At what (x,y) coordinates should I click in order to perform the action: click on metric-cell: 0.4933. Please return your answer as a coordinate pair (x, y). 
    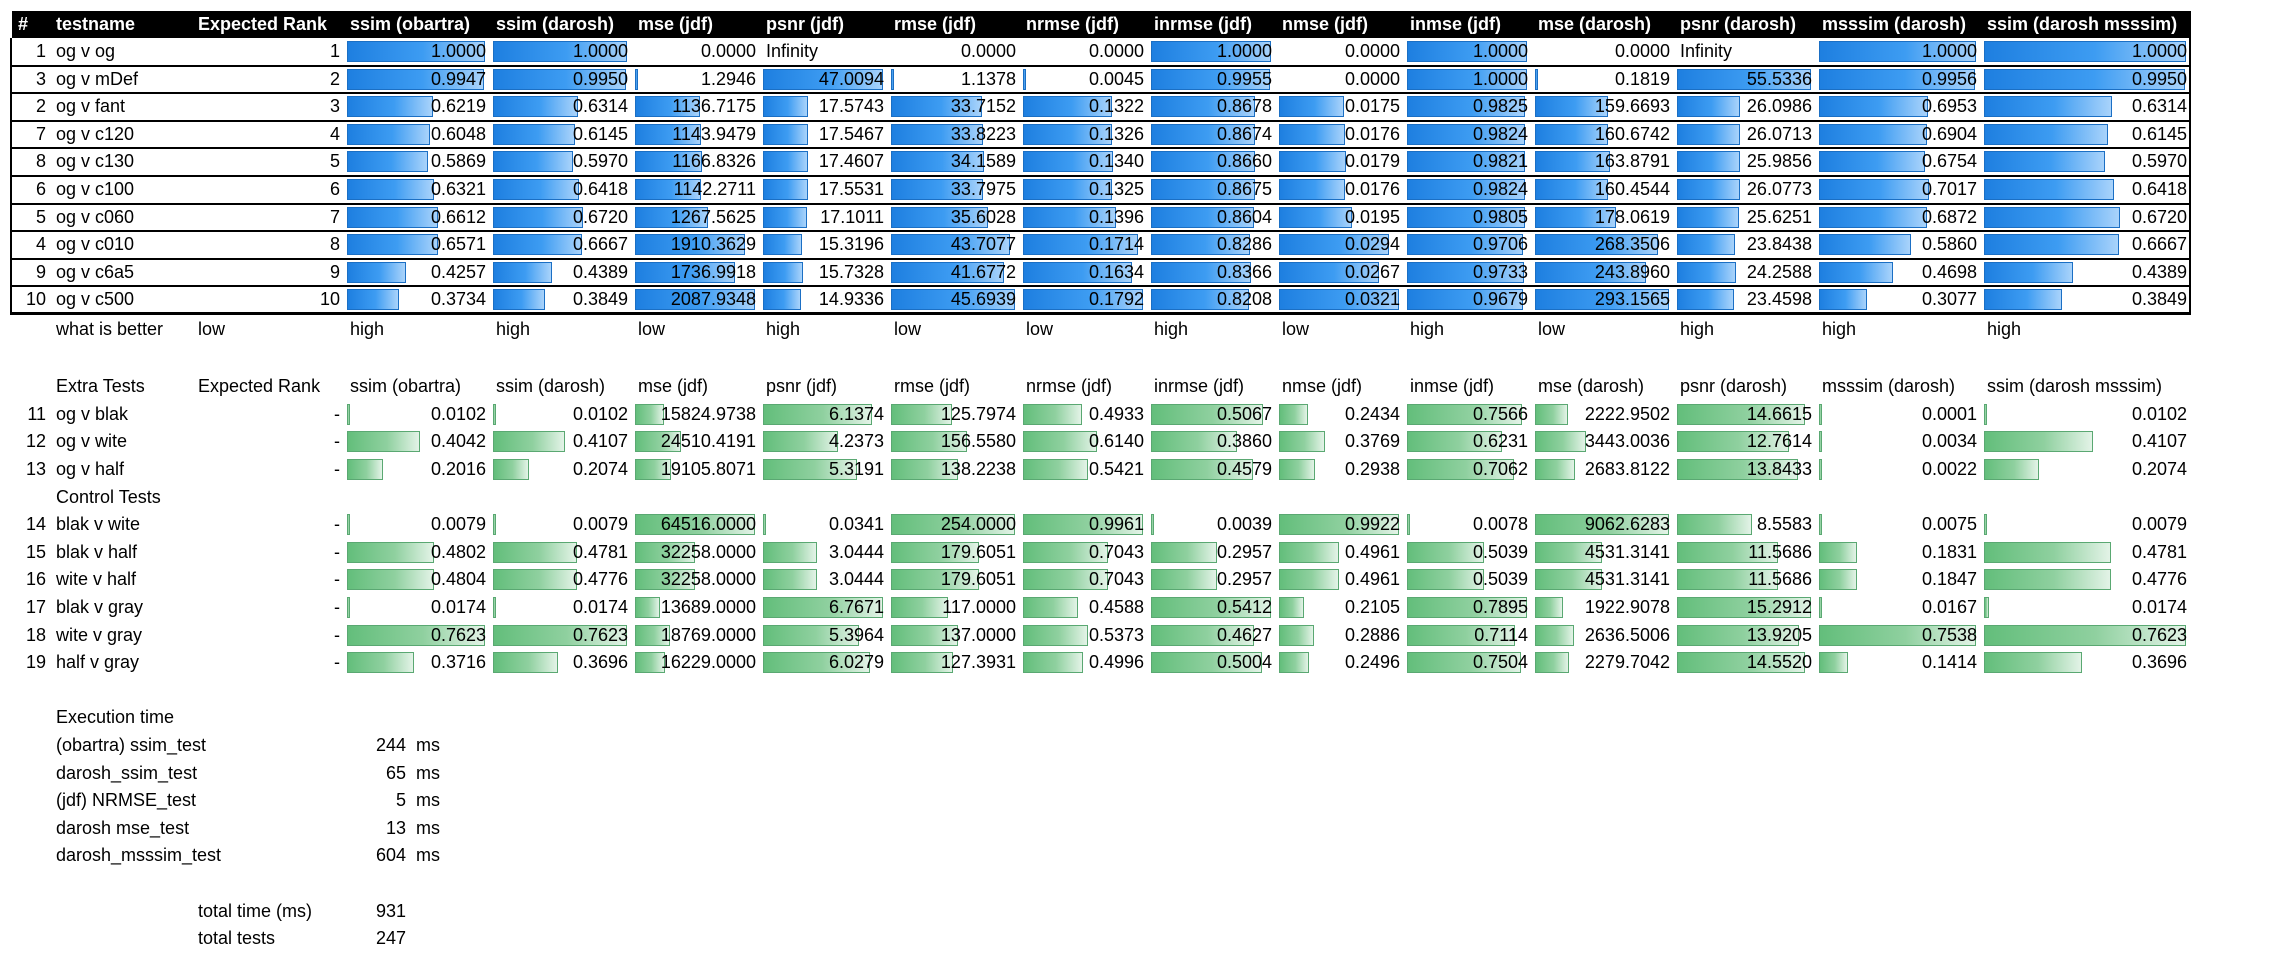
    Looking at the image, I should click on (1084, 414).